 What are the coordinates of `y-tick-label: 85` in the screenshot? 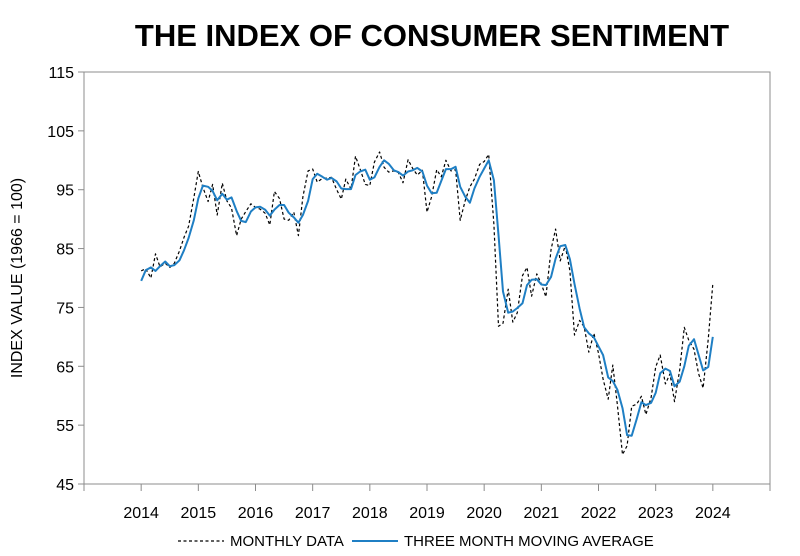 It's located at (65, 250).